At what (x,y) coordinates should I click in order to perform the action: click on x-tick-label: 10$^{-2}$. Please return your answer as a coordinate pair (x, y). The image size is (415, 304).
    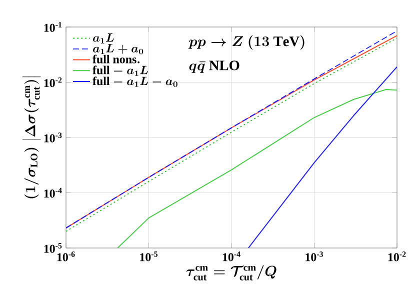
    Looking at the image, I should click on (397, 257).